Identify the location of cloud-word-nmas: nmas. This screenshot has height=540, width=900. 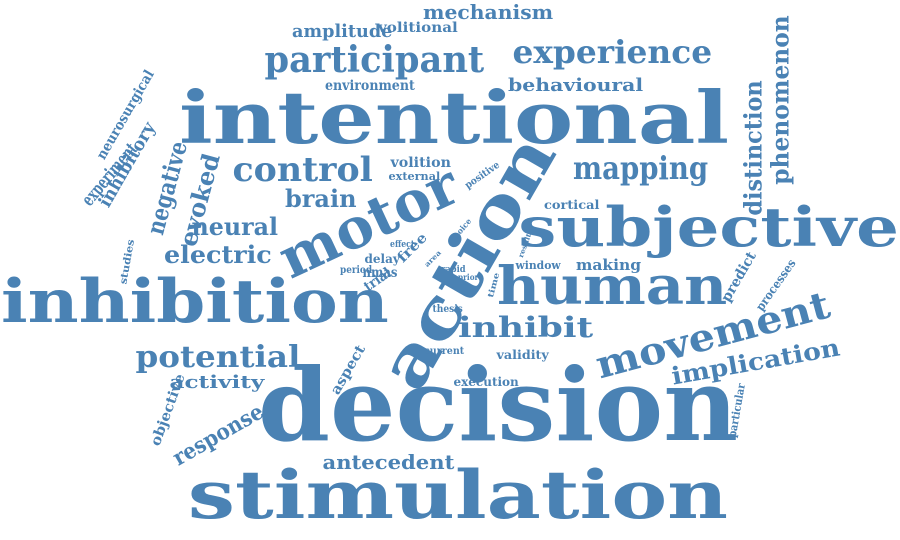
(380, 273).